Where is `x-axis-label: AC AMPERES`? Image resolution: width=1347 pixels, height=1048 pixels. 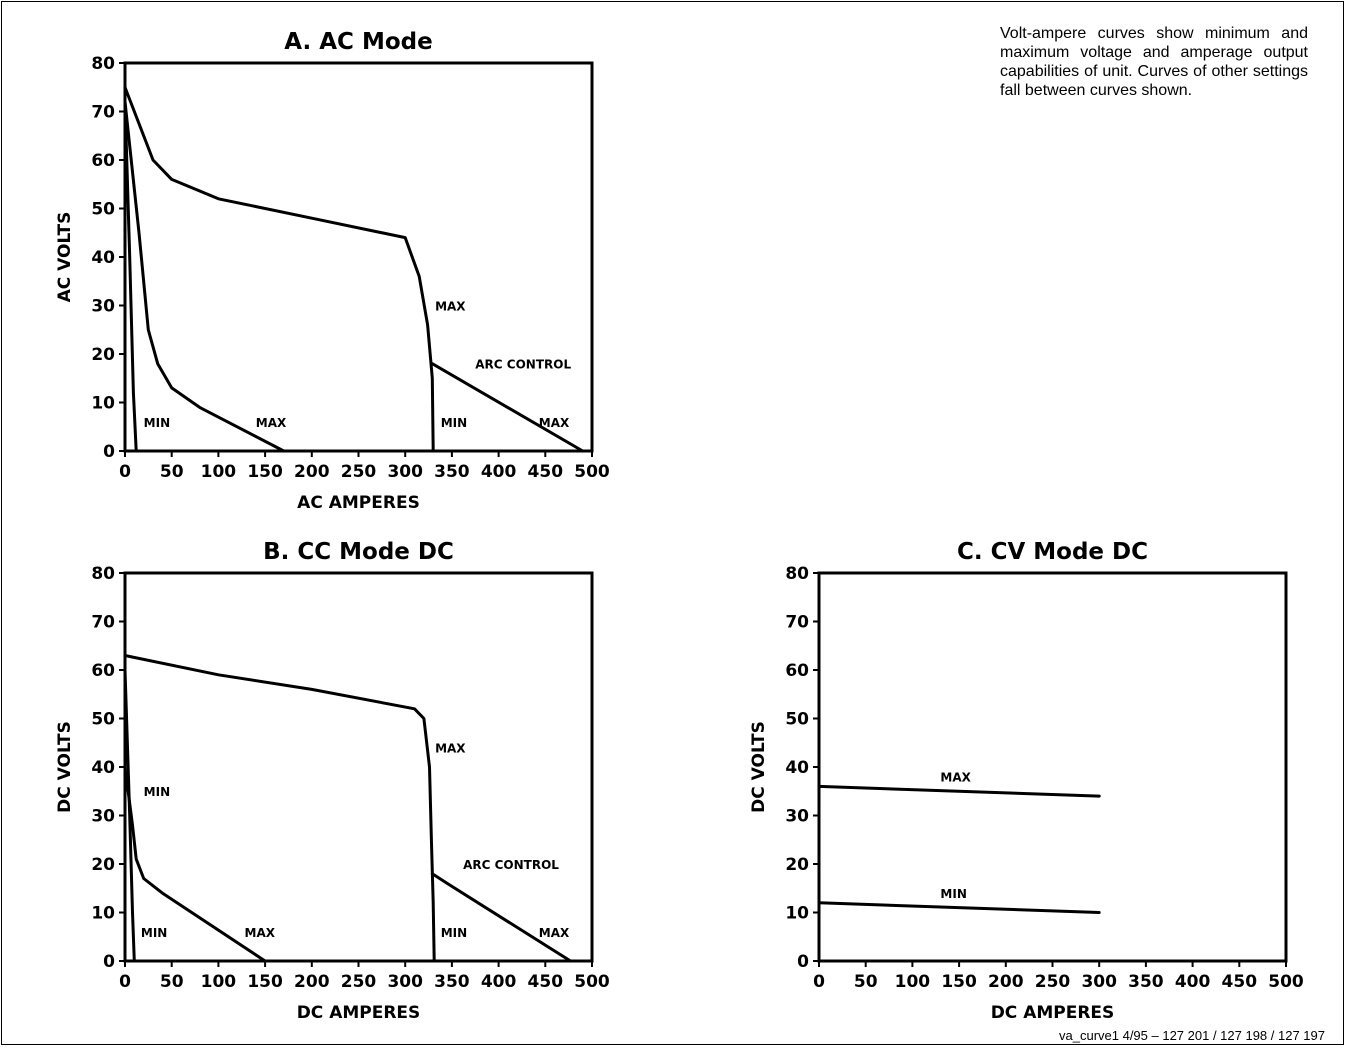 x-axis-label: AC AMPERES is located at coordinates (358, 503).